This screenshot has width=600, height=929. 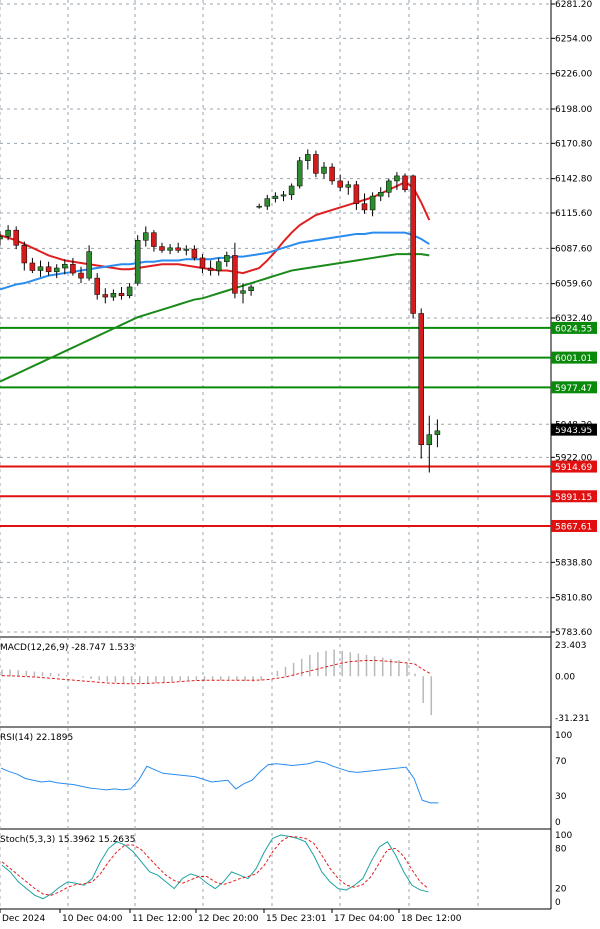 What do you see at coordinates (561, 762) in the screenshot?
I see `rsi-tick-label: 70` at bounding box center [561, 762].